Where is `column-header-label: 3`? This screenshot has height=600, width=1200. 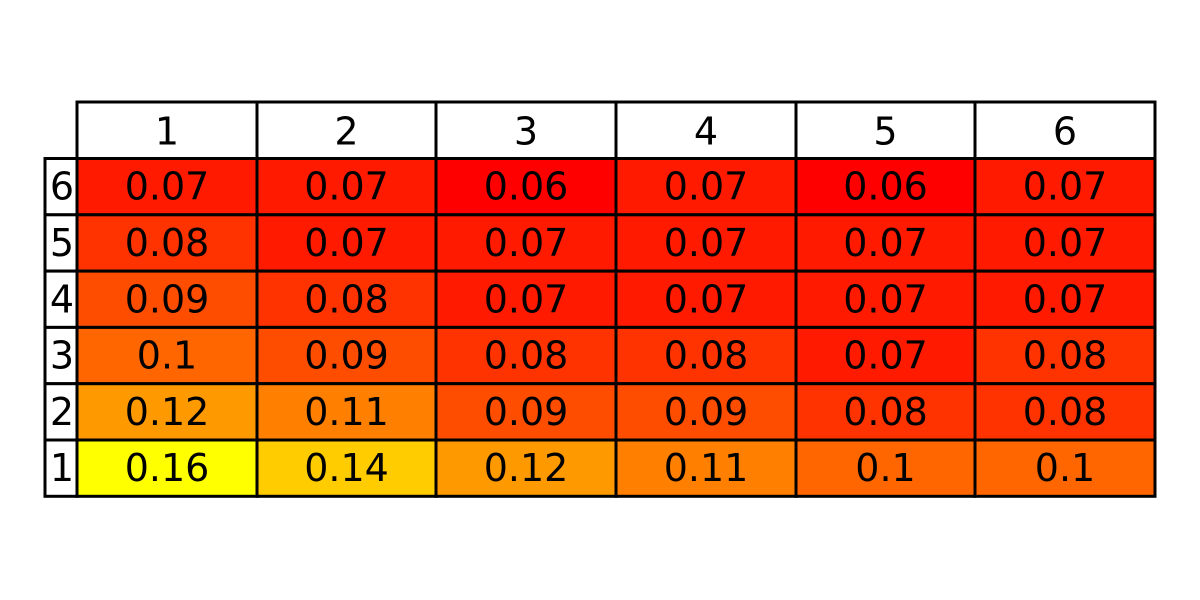
column-header-label: 3 is located at coordinates (526, 131).